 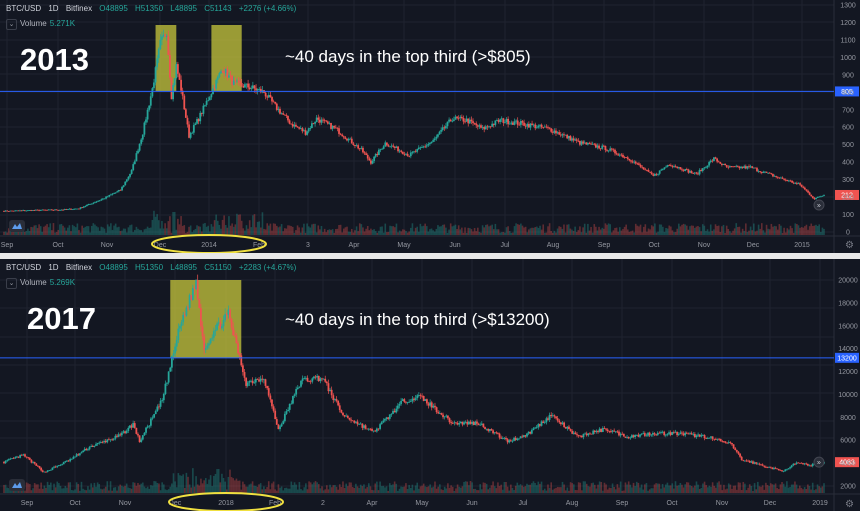 What do you see at coordinates (62, 23) in the screenshot?
I see `volume-value: 5.271K` at bounding box center [62, 23].